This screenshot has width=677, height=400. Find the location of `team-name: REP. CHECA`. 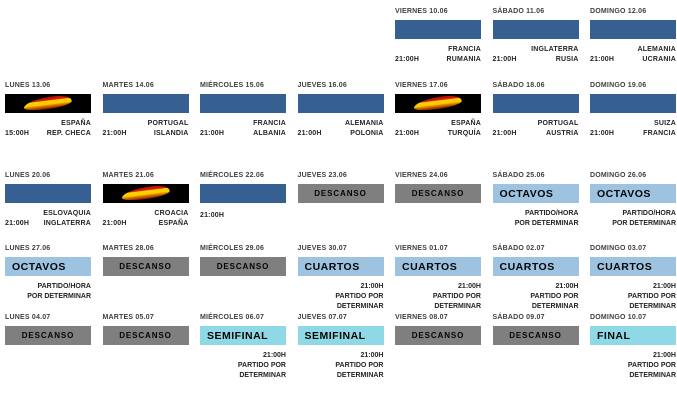

team-name: REP. CHECA is located at coordinates (68, 133).